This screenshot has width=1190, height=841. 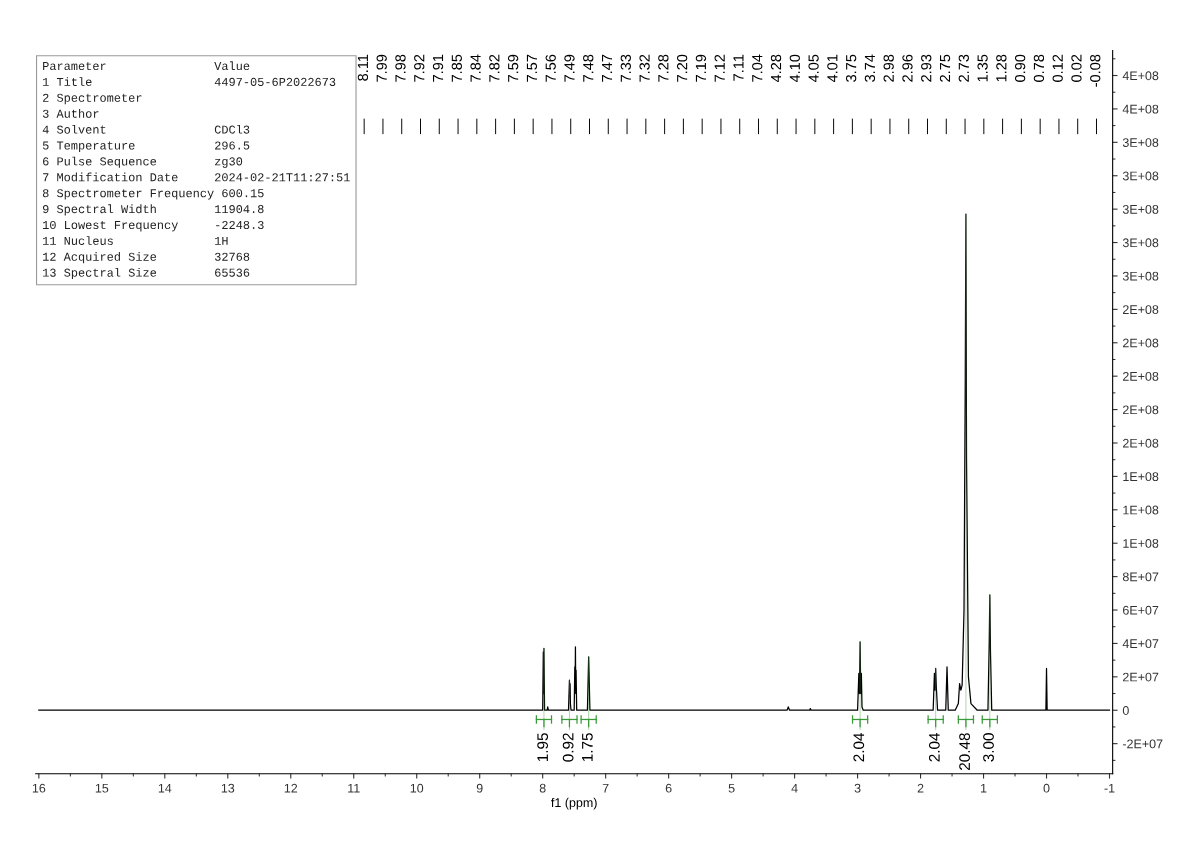 I want to click on annotation: 7.84, so click(x=475, y=68).